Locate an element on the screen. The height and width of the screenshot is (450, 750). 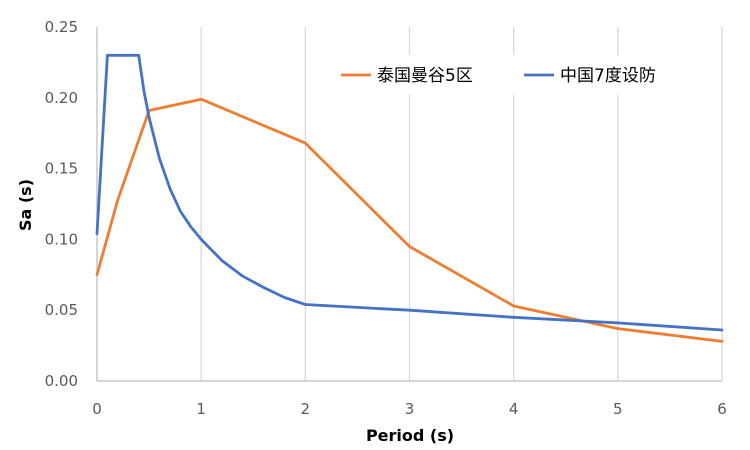
y-tick-labels: 0.00 0.05 0.10 0.15 0.20 0.25 is located at coordinates (61, 204).